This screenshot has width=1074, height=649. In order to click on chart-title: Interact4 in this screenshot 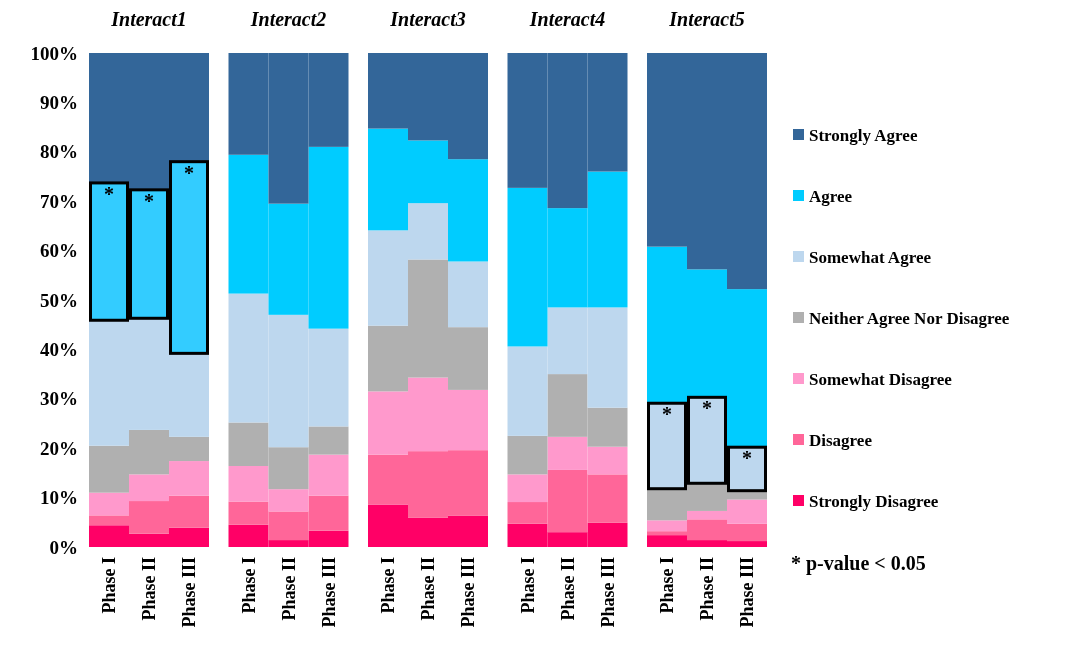, I will do `click(567, 19)`.